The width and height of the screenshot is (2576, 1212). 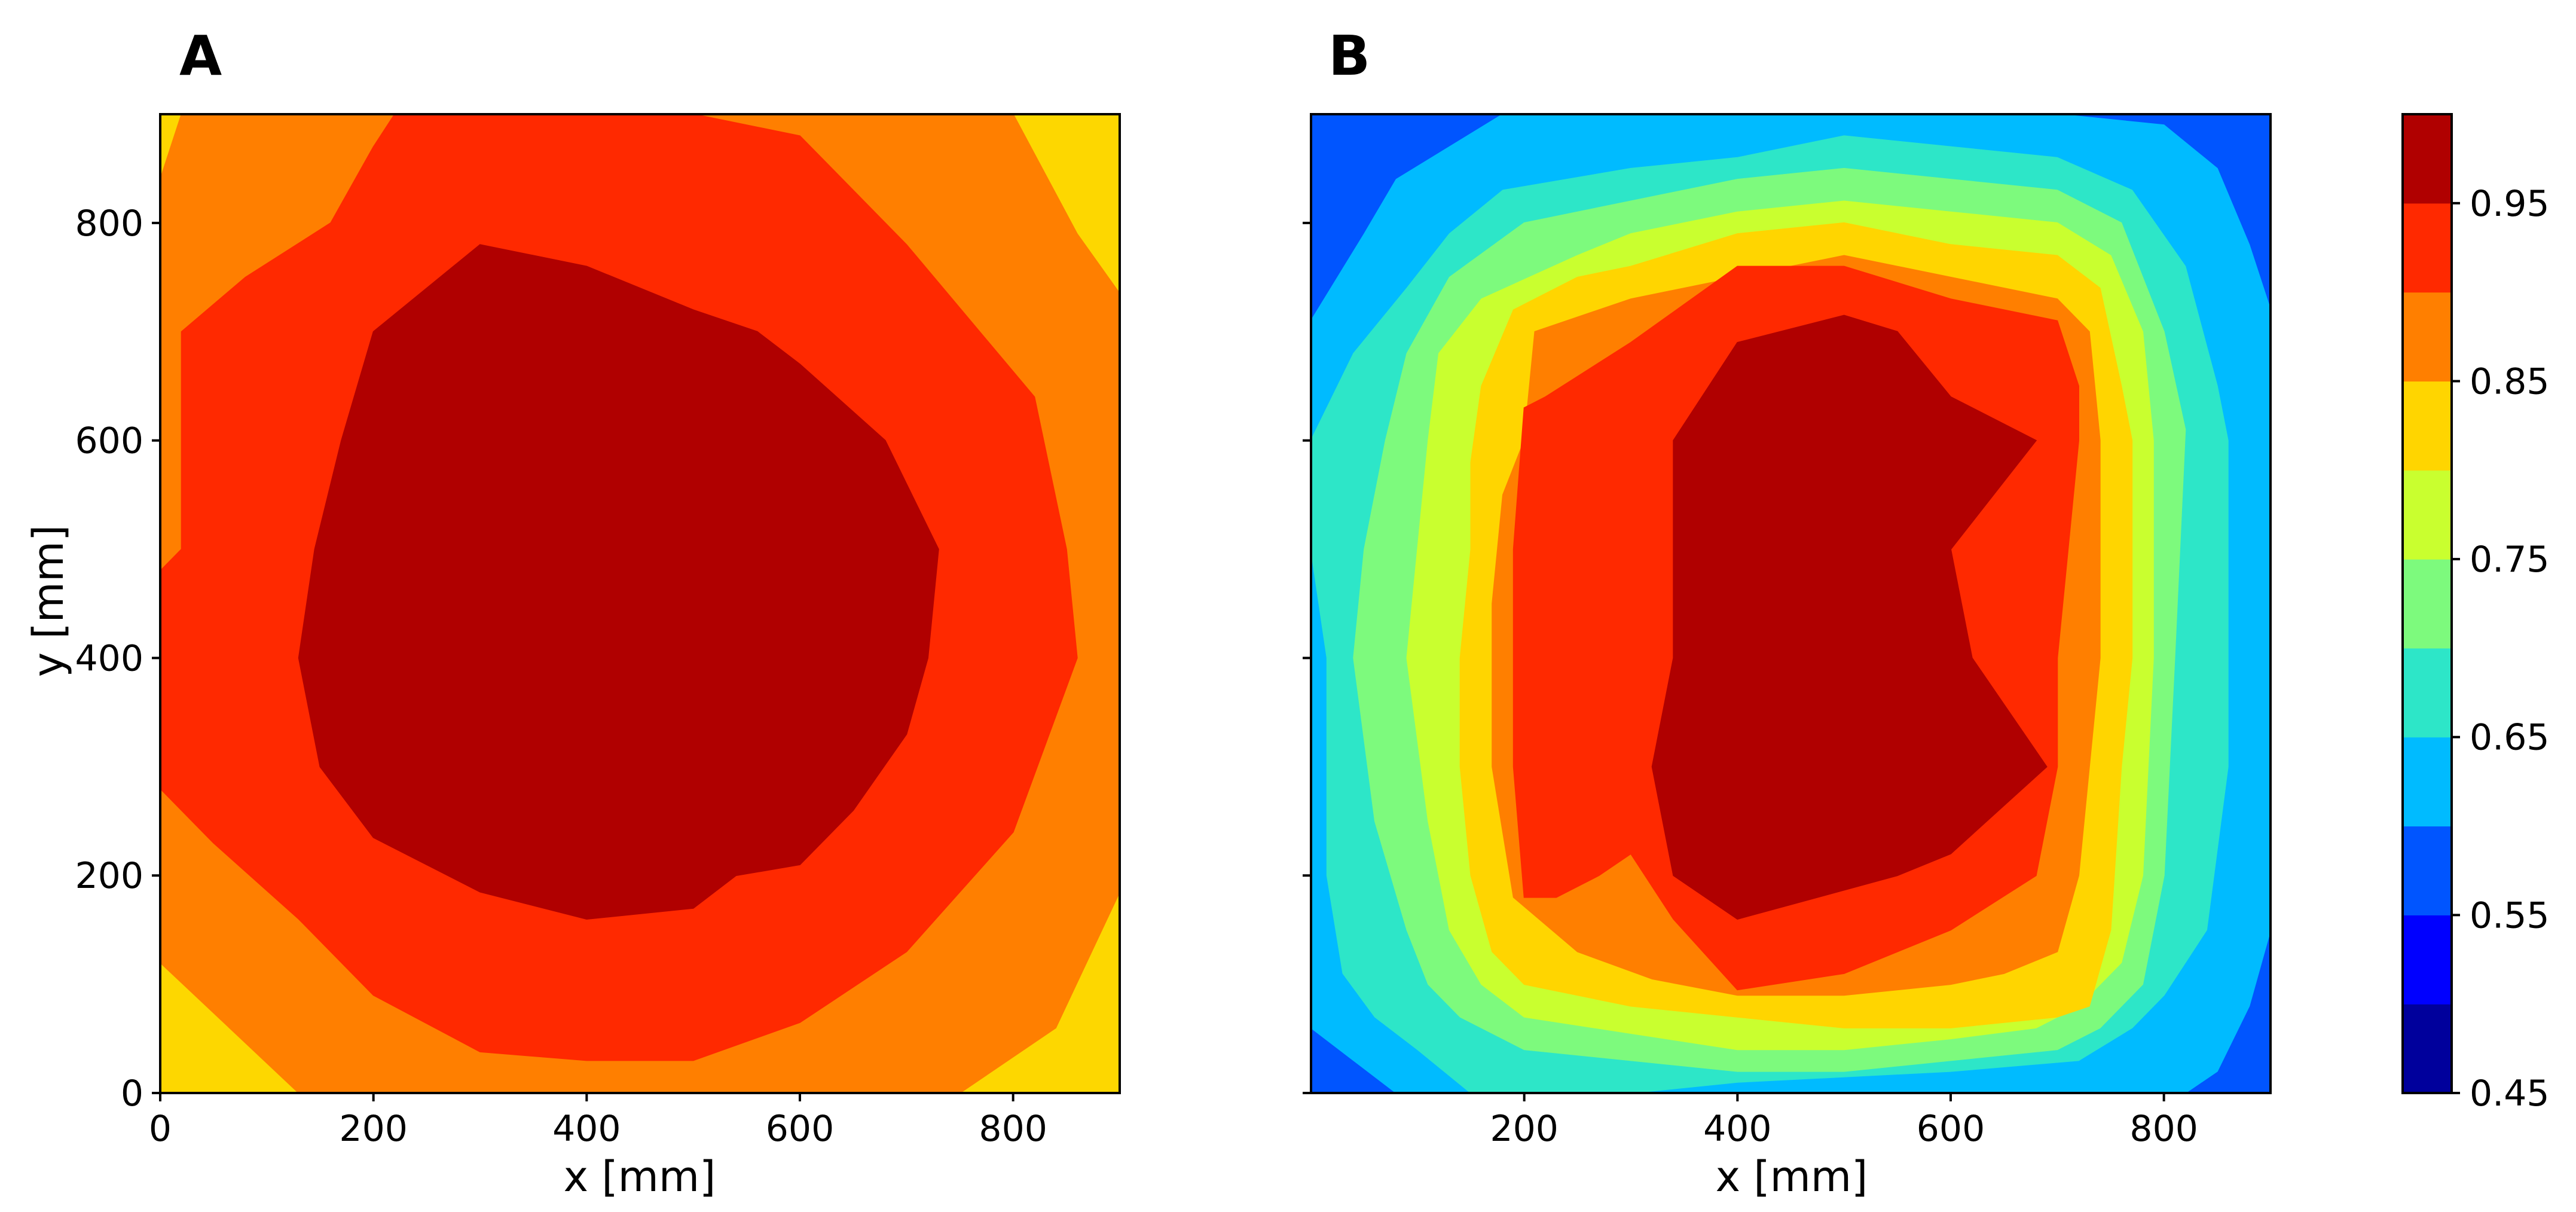 What do you see at coordinates (2163, 1129) in the screenshot?
I see `x-tick-label-b: 800` at bounding box center [2163, 1129].